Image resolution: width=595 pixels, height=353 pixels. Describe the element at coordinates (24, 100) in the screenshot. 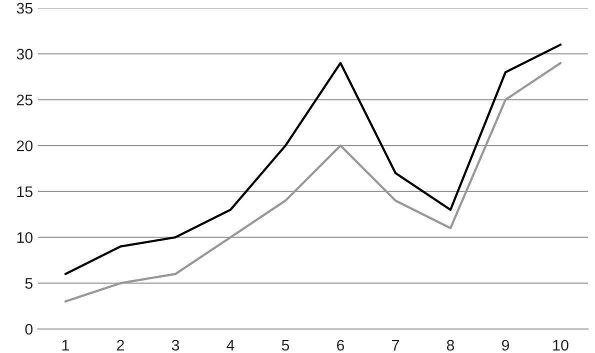

I see `y-tick-label: 25` at that location.